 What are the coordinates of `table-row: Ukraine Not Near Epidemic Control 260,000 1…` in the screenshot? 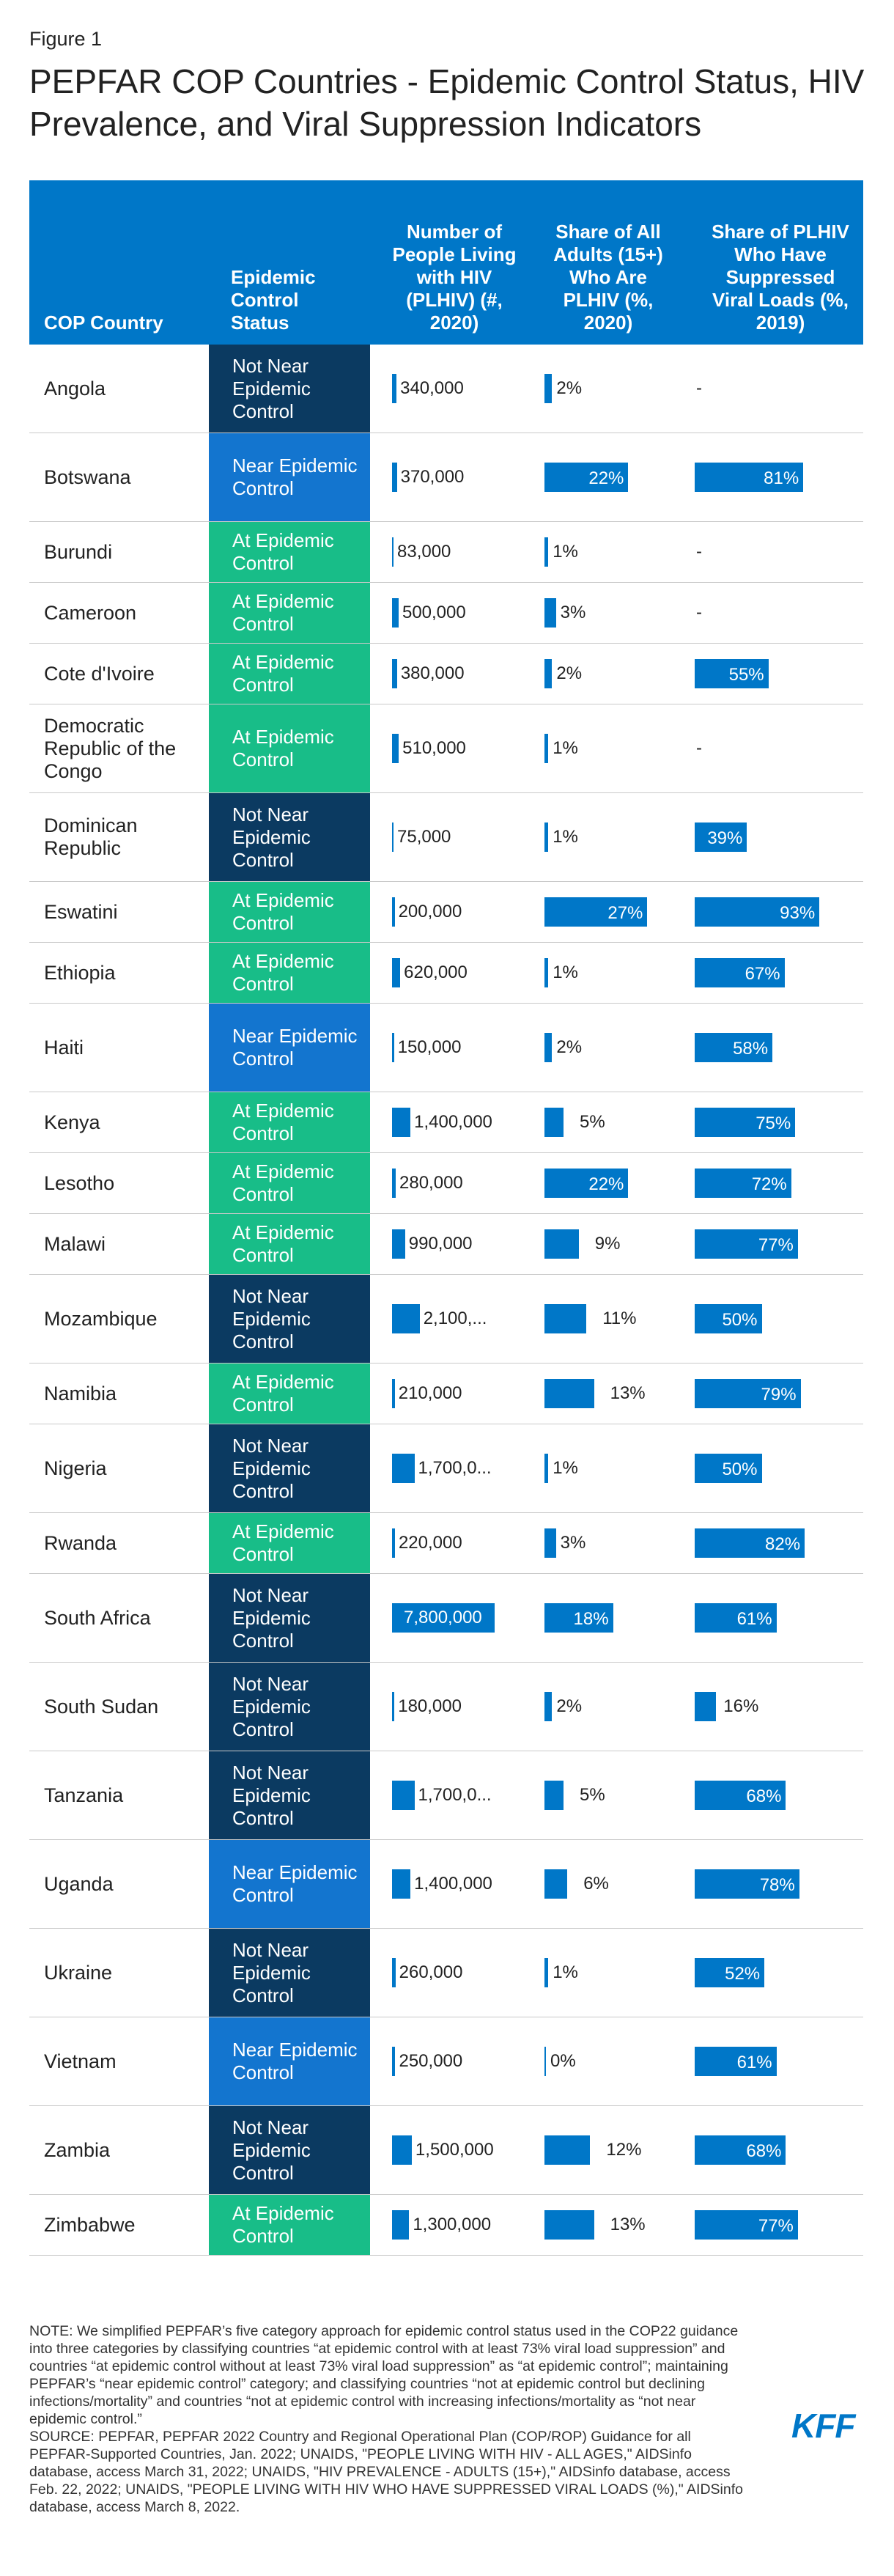 It's located at (446, 1973).